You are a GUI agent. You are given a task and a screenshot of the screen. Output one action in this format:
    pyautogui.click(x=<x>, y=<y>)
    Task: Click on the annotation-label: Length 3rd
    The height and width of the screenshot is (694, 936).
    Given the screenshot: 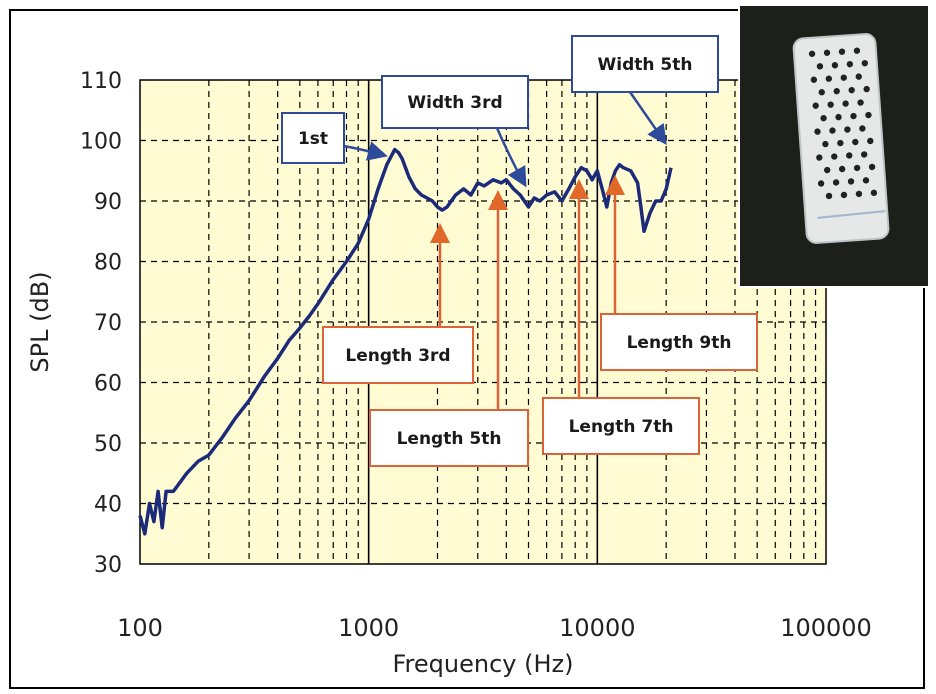 What is the action you would take?
    pyautogui.click(x=397, y=356)
    